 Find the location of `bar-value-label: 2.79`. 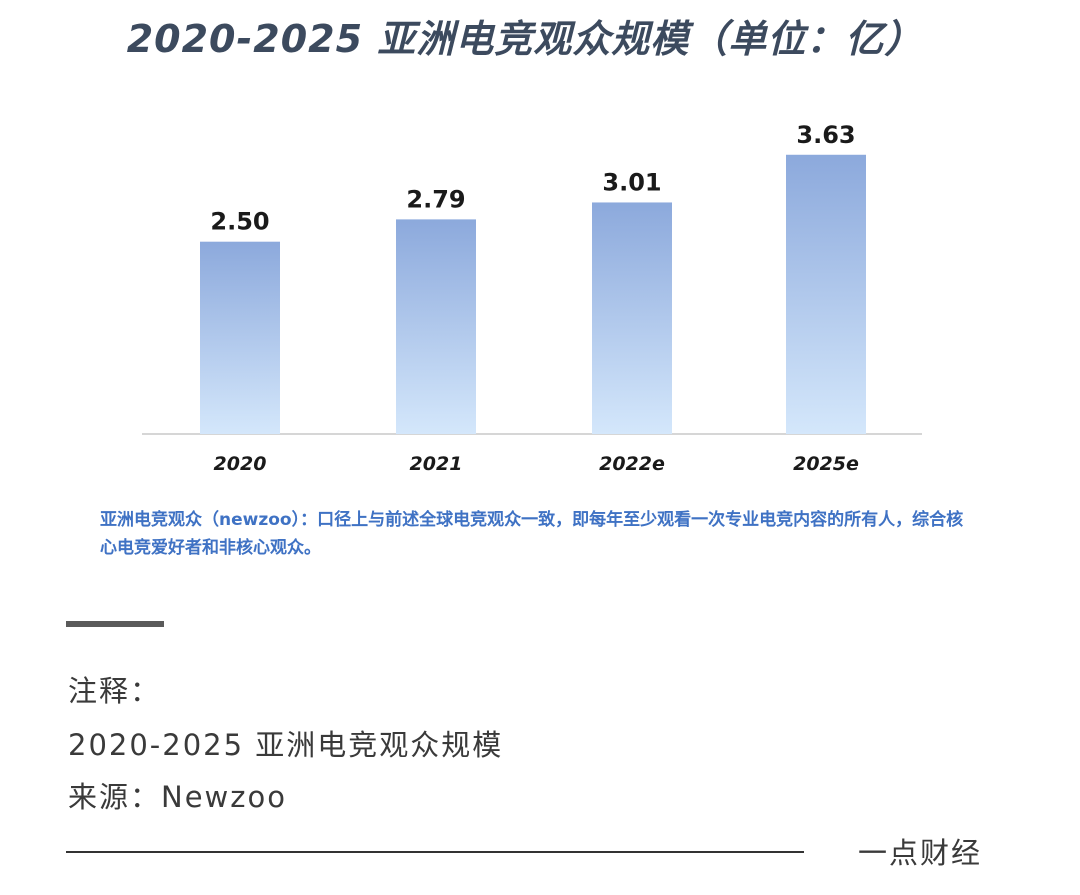

bar-value-label: 2.79 is located at coordinates (435, 199).